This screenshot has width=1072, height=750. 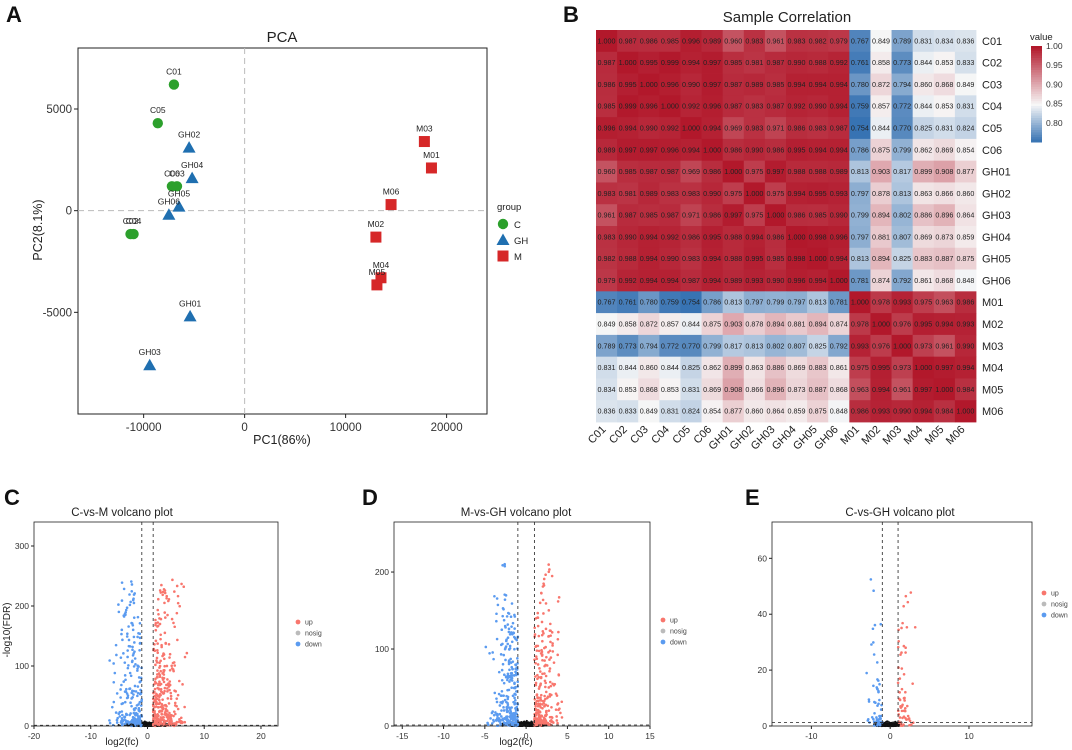 What do you see at coordinates (678, 632) in the screenshot?
I see `volcano-legend-label: nosig` at bounding box center [678, 632].